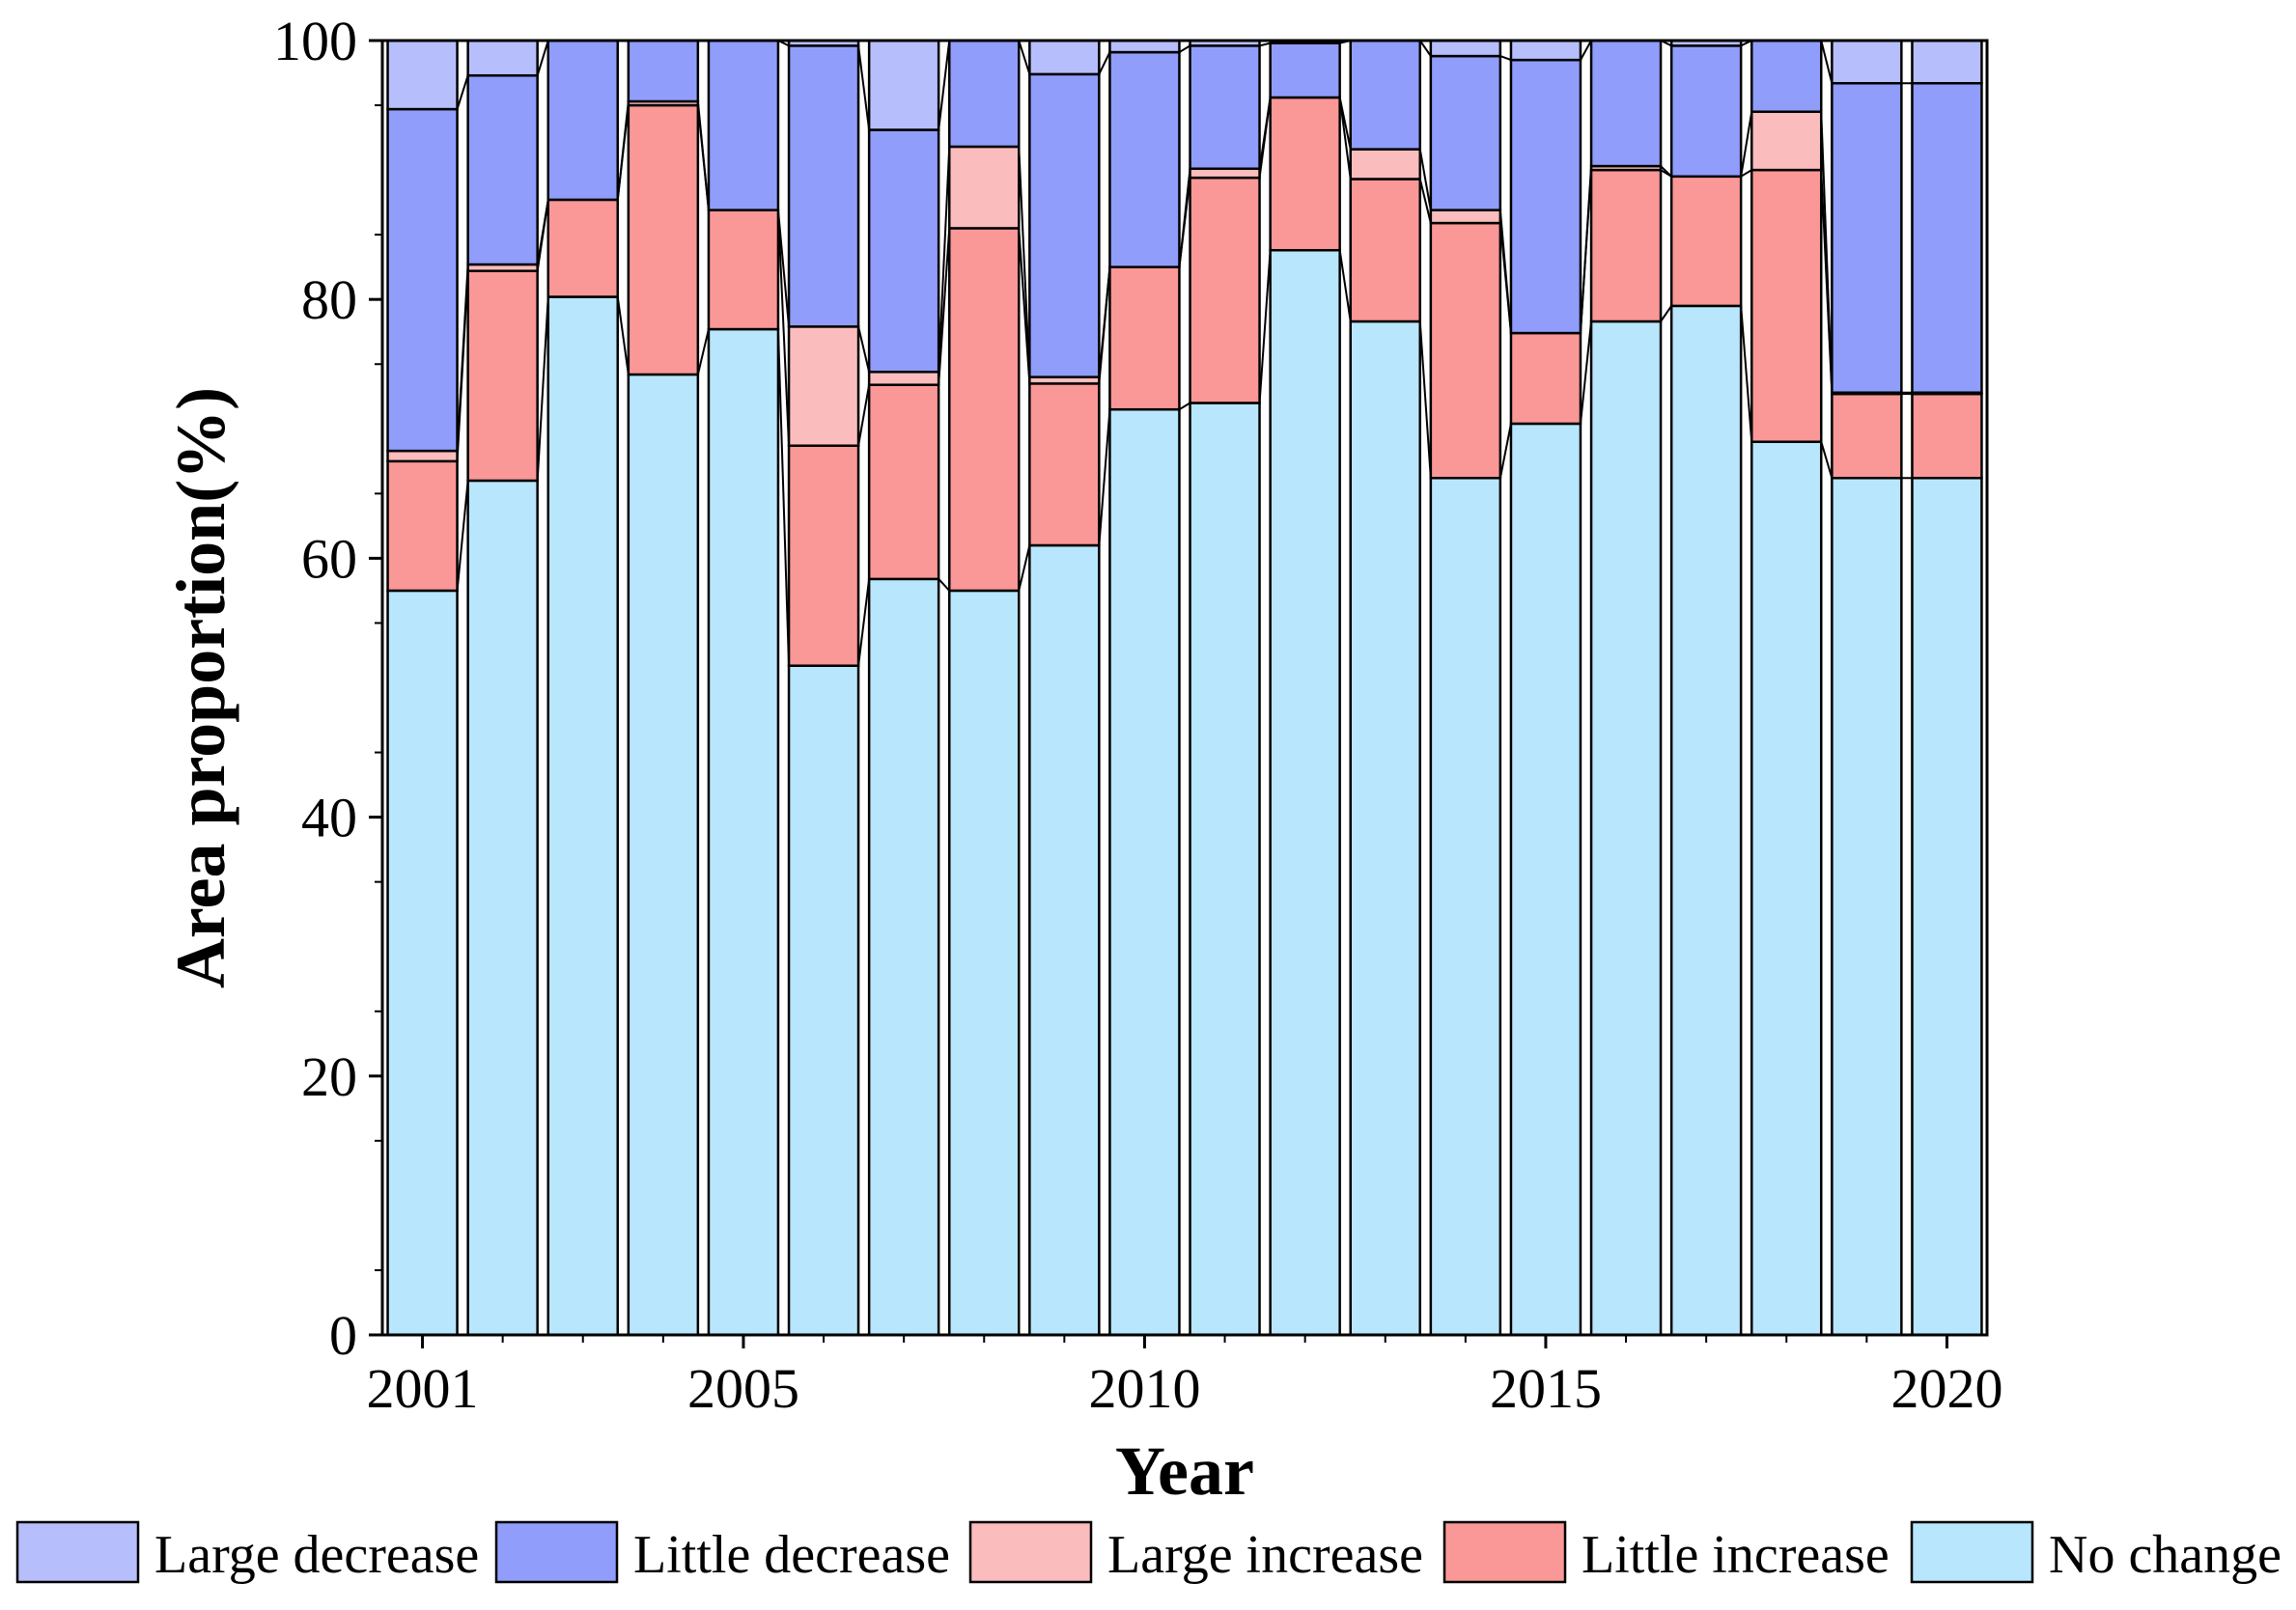 This screenshot has width=2296, height=1610. I want to click on bar-segment-little-decrease-2009, so click(1065, 225).